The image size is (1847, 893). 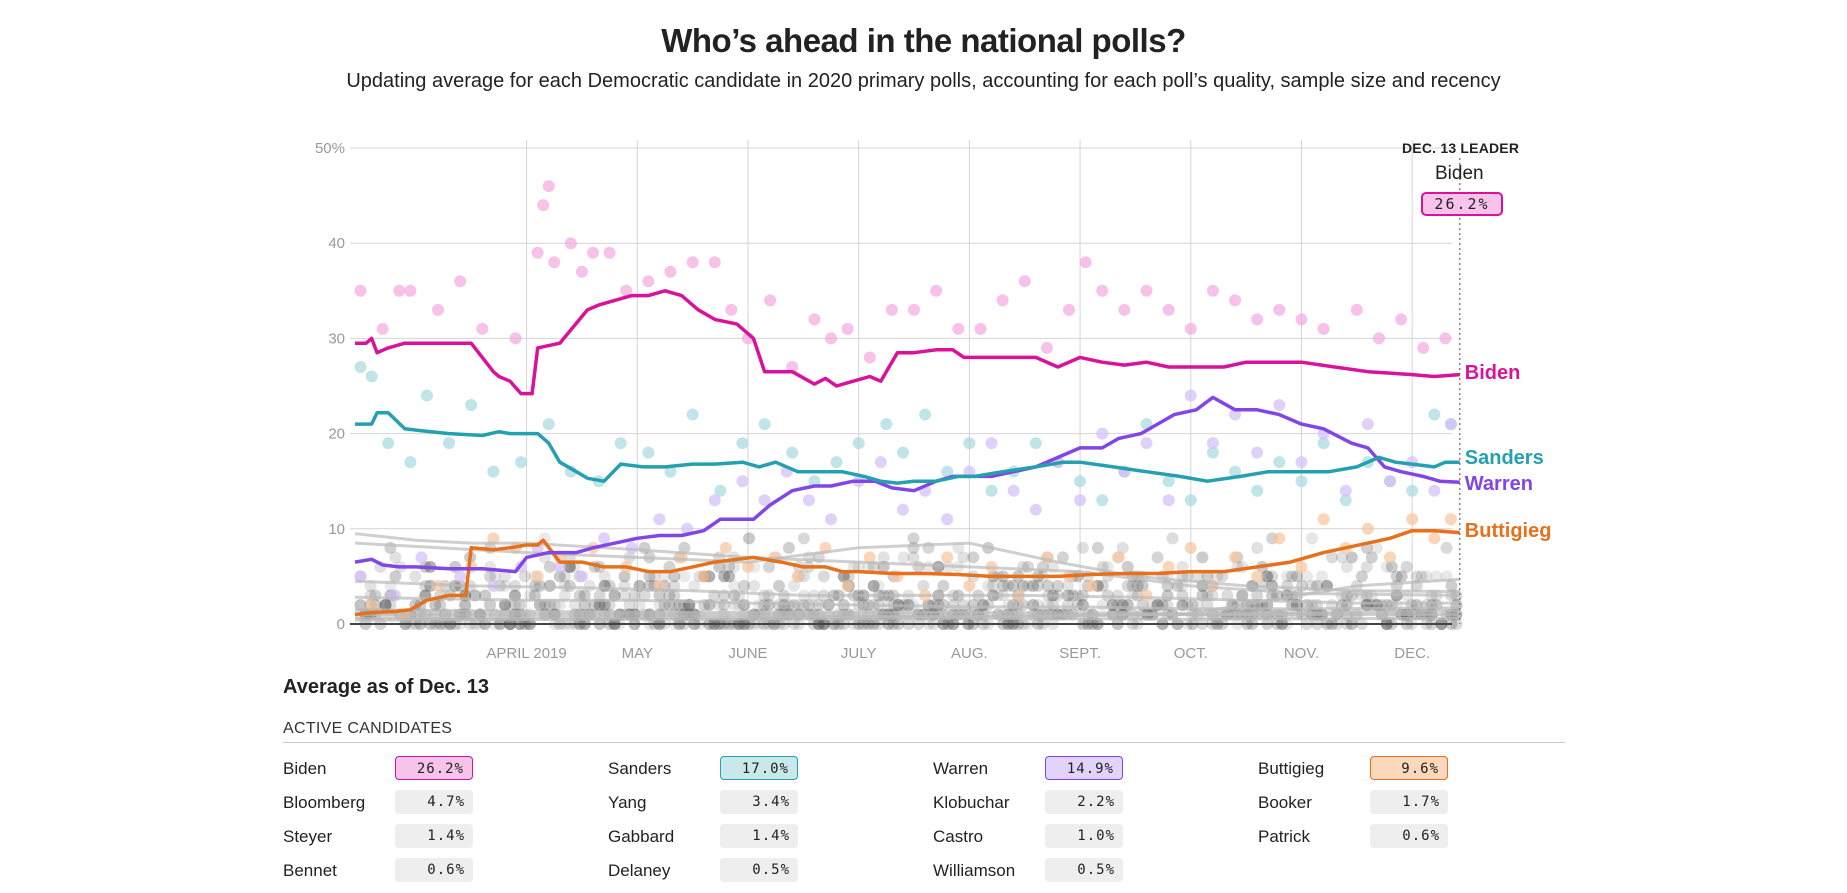 What do you see at coordinates (969, 653) in the screenshot?
I see `x-tick-label: AUG.` at bounding box center [969, 653].